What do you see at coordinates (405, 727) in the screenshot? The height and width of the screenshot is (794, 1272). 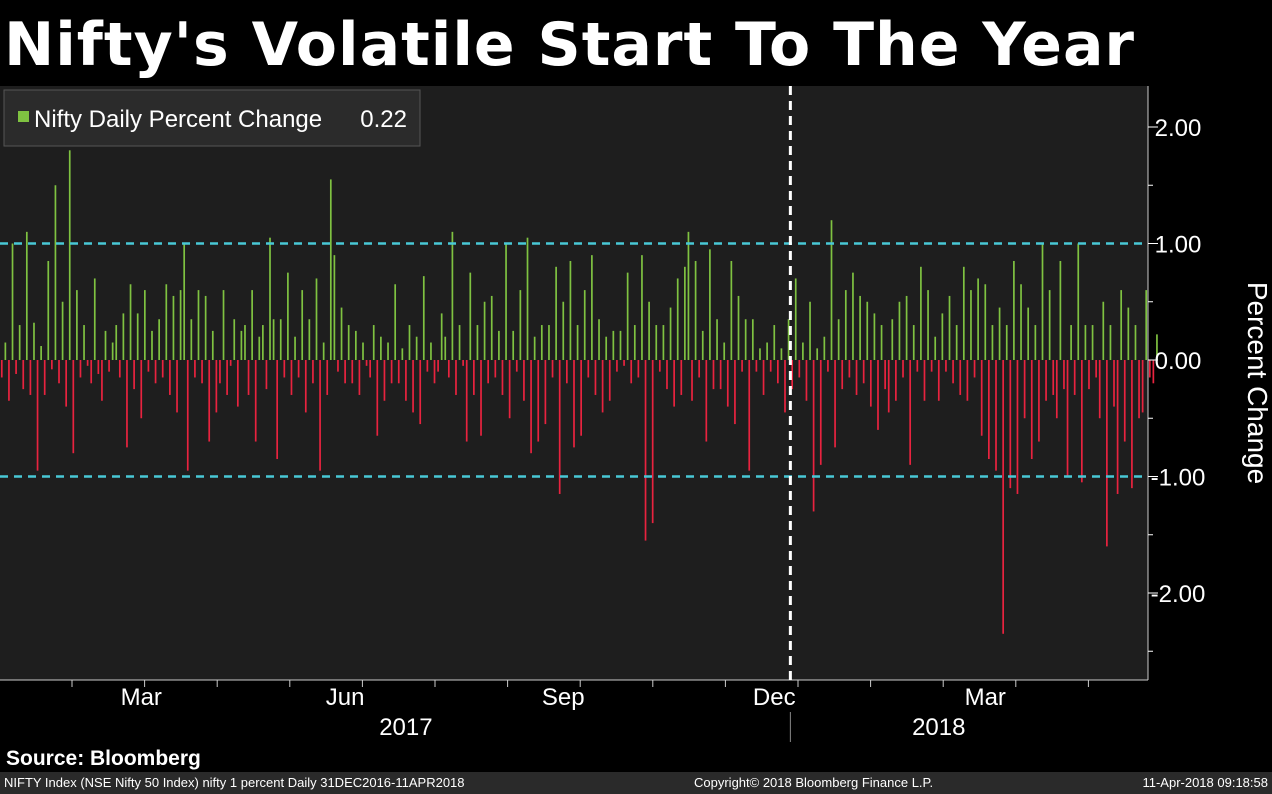 I see `x-year-label: 2017` at bounding box center [405, 727].